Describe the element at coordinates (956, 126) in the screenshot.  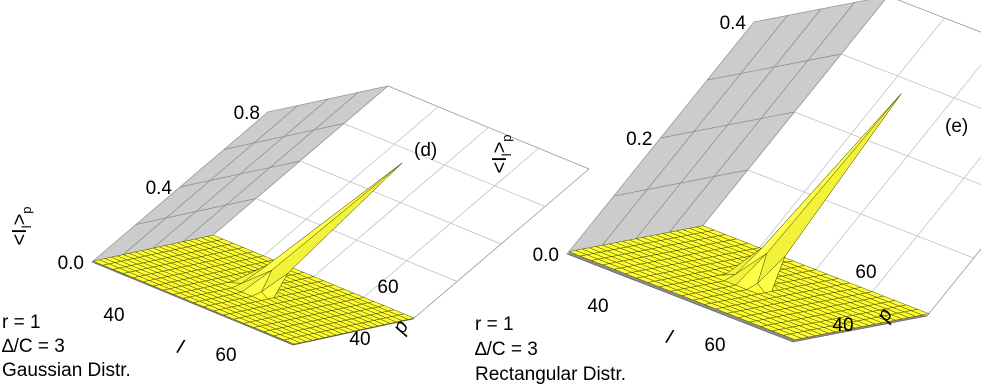
I see `panel-label: (e)` at that location.